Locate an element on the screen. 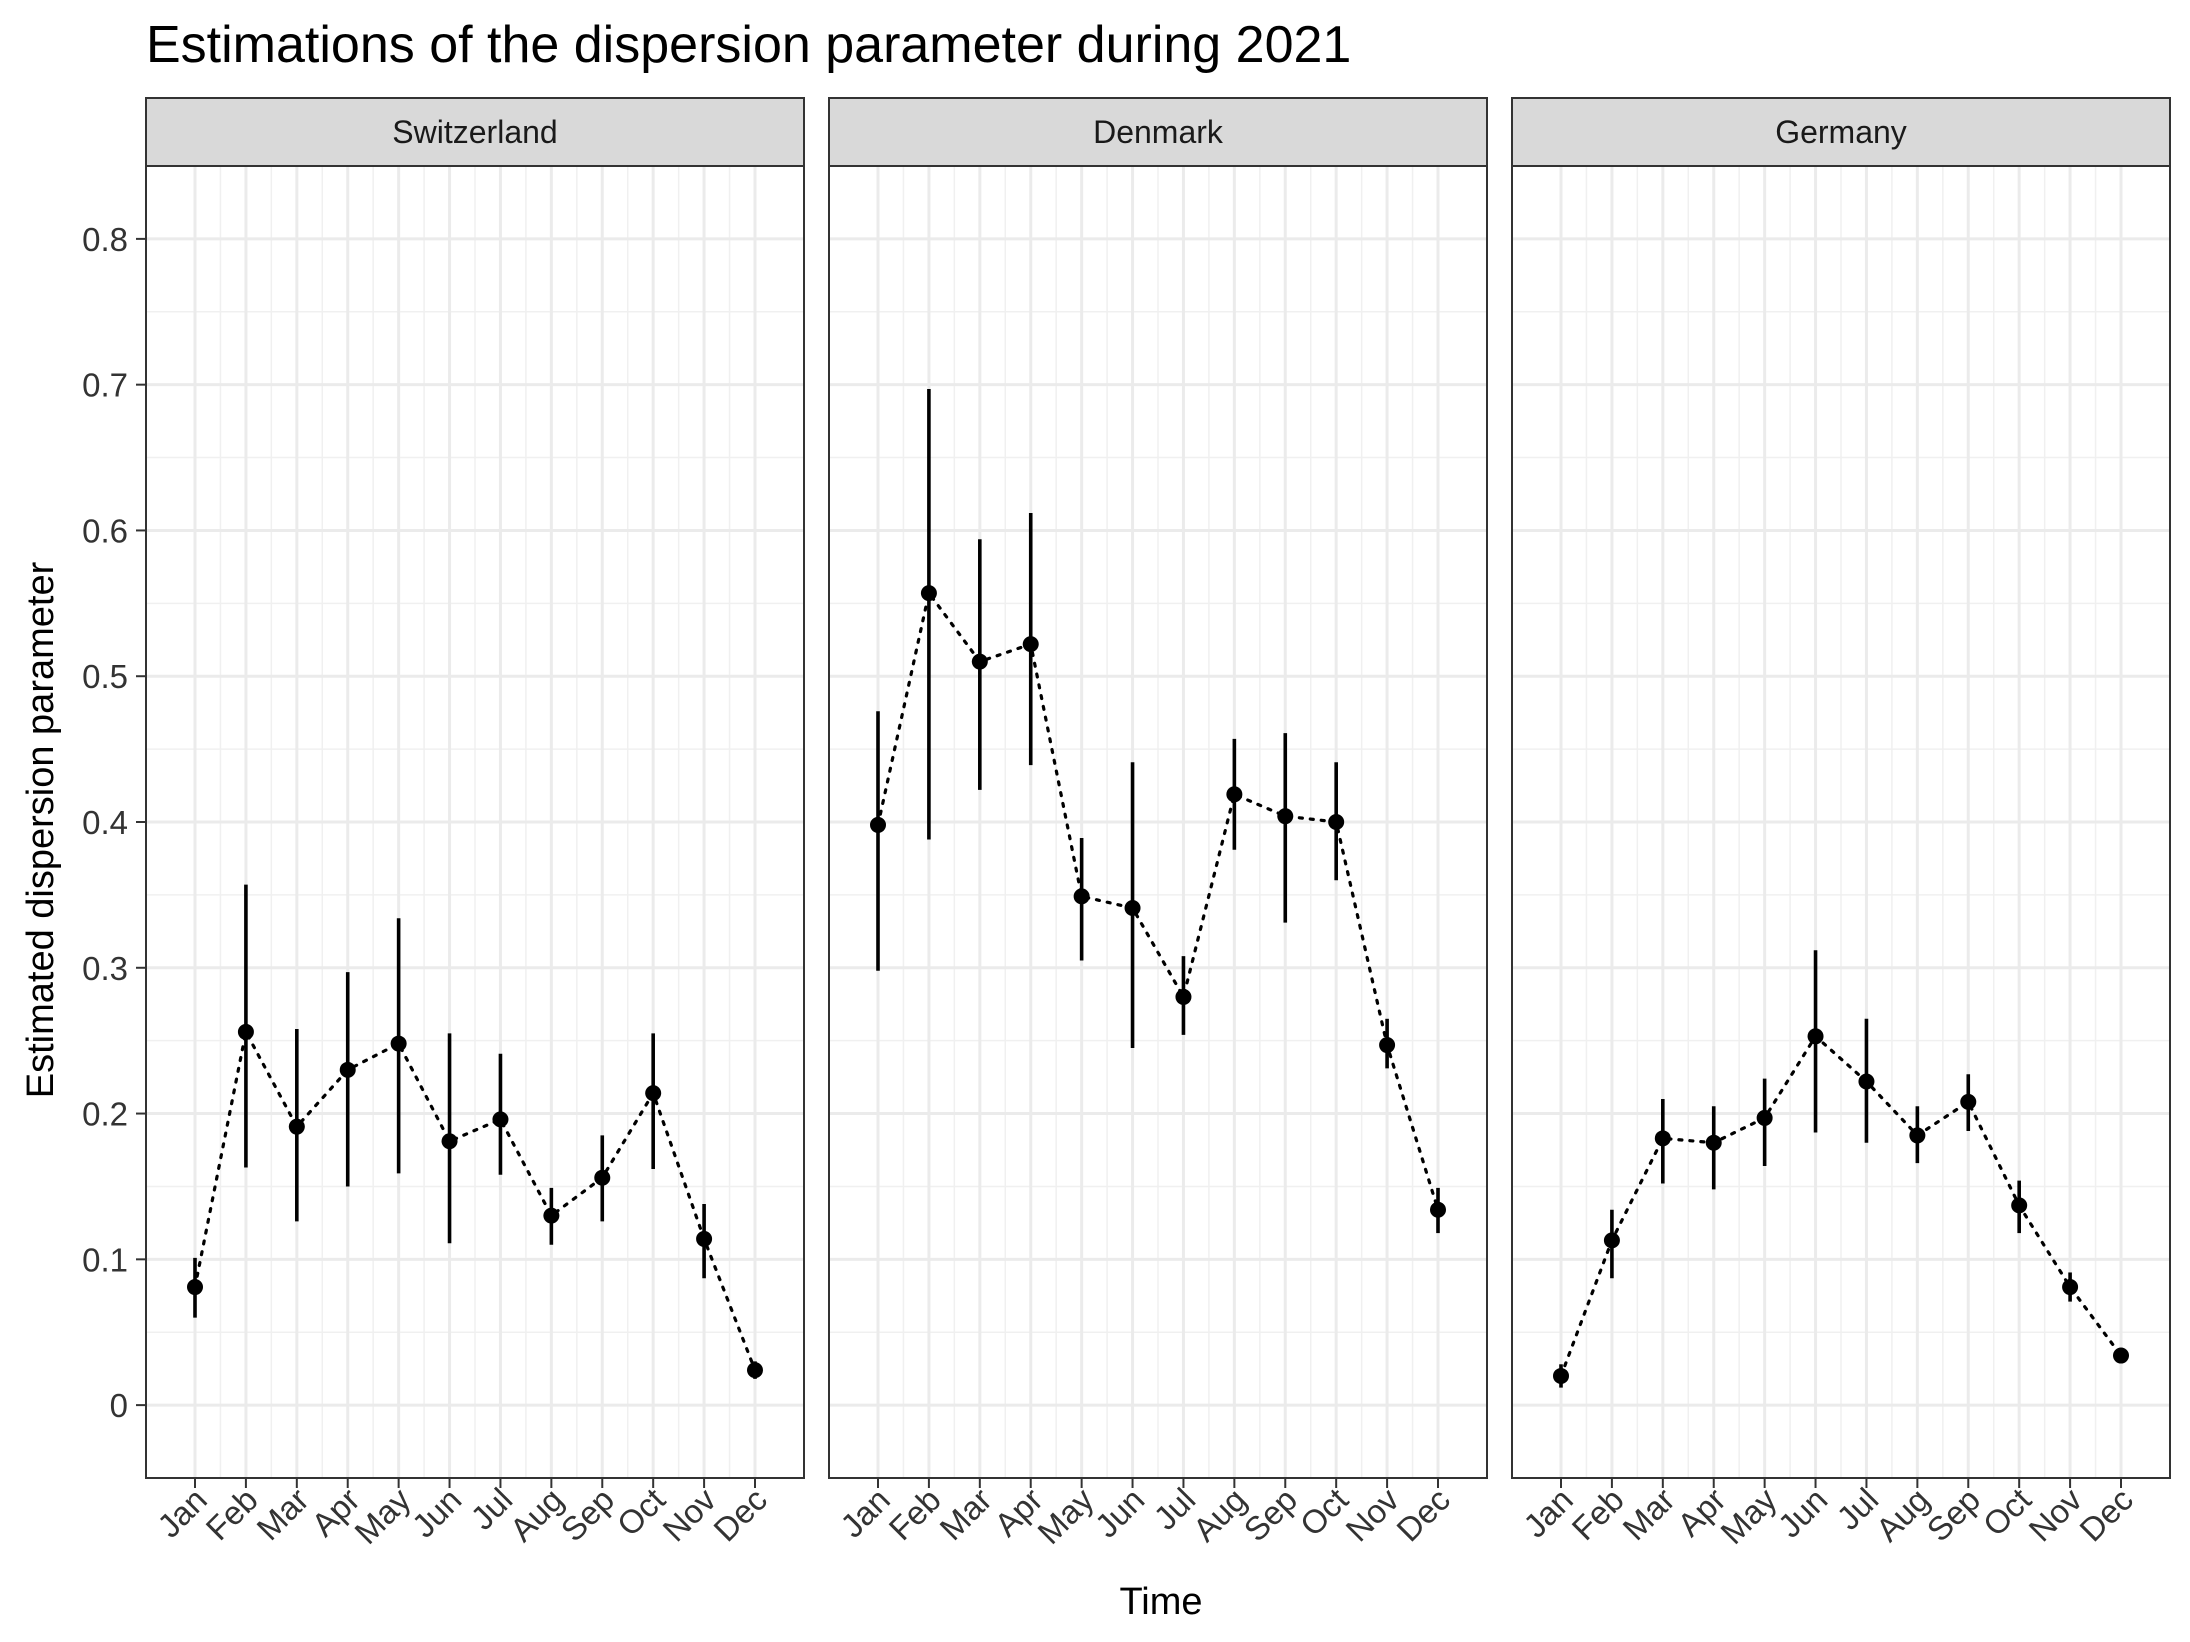  y-axis-label: Estimated dispersion parameter is located at coordinates (41, 829).